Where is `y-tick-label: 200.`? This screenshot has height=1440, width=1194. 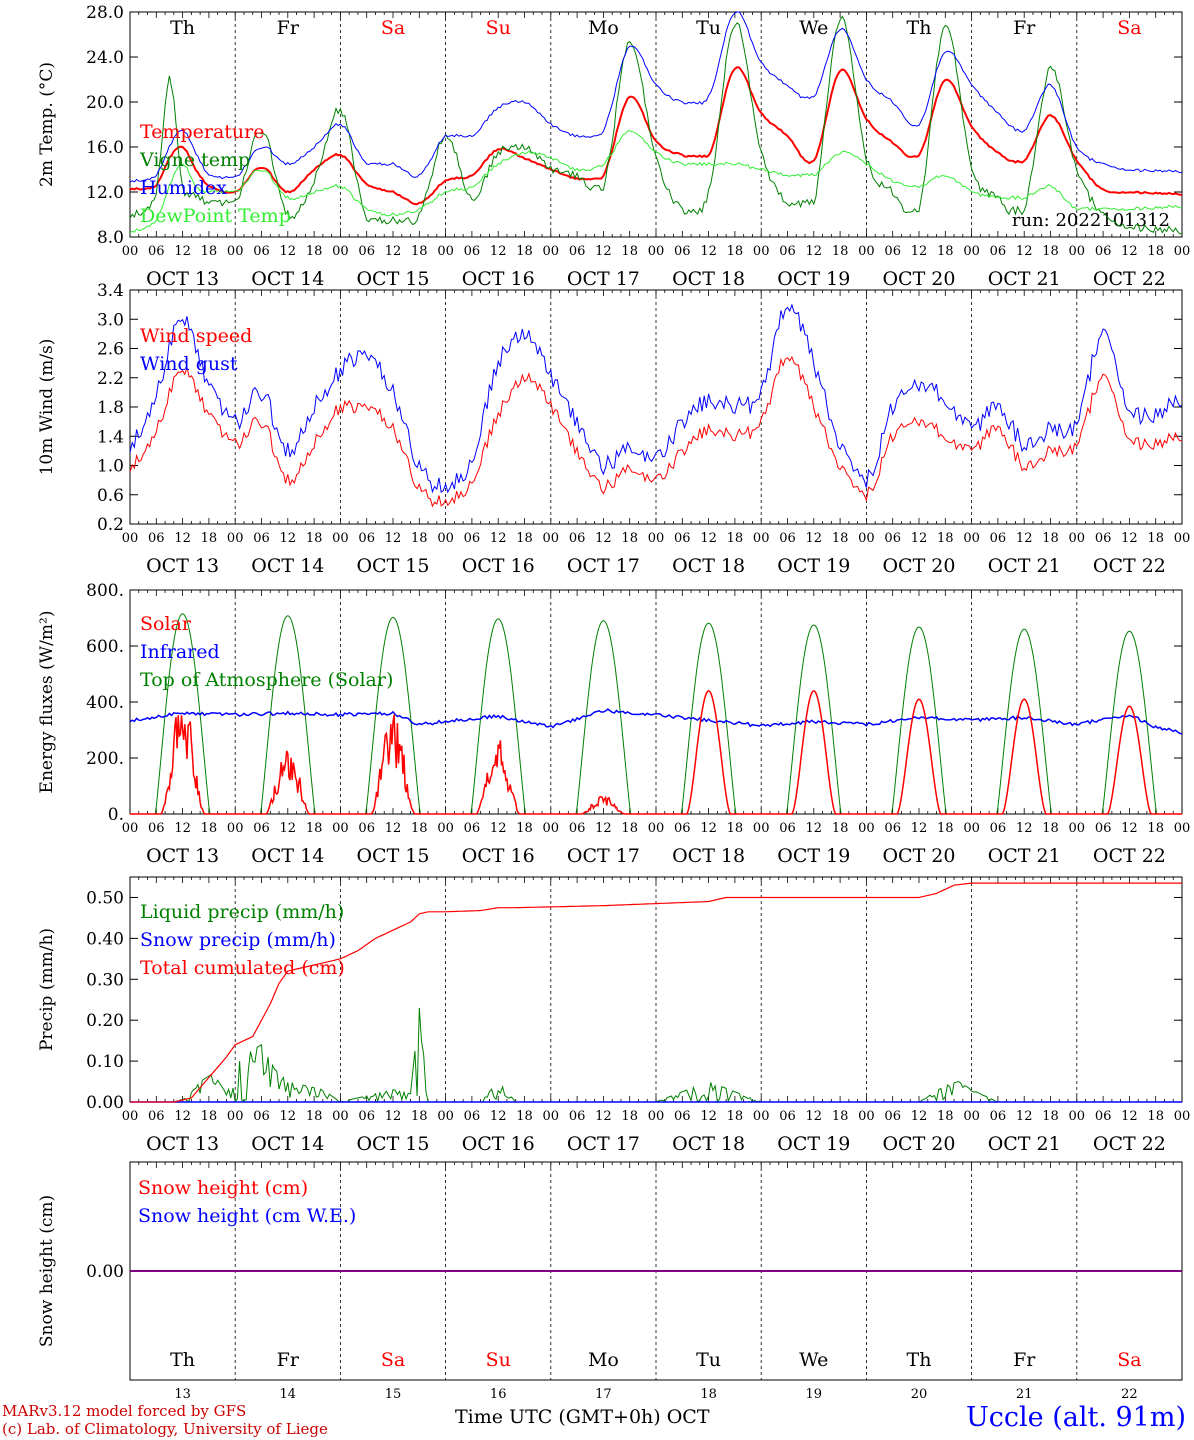 y-tick-label: 200. is located at coordinates (105, 759).